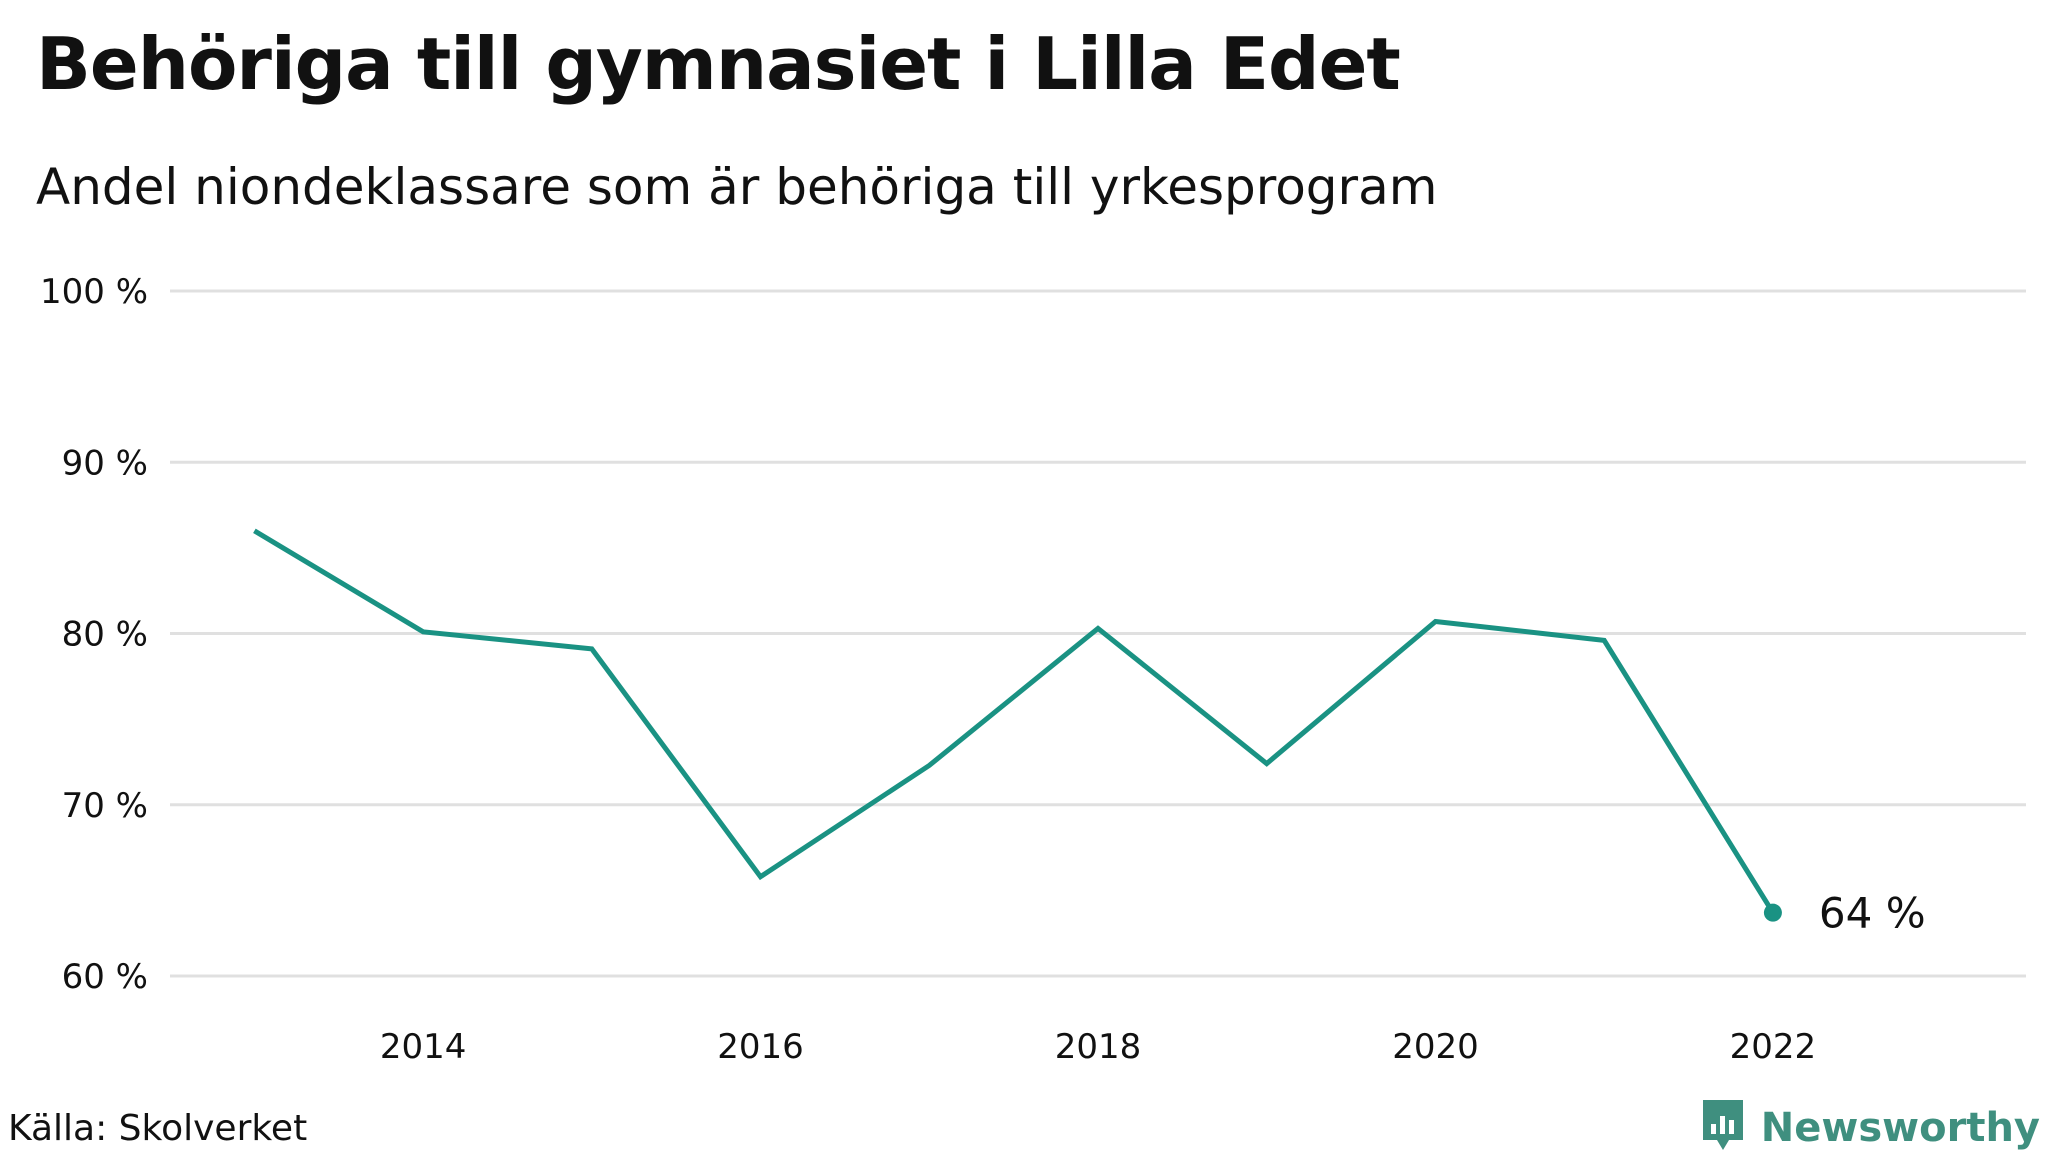  What do you see at coordinates (105, 806) in the screenshot?
I see `y-tick-label: 70 %` at bounding box center [105, 806].